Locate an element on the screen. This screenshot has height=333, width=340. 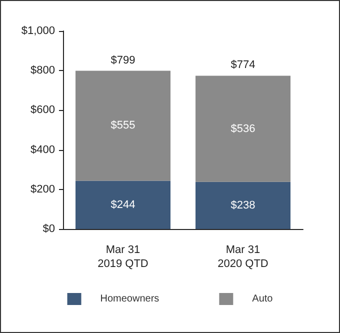
data-label: $244 is located at coordinates (123, 204).